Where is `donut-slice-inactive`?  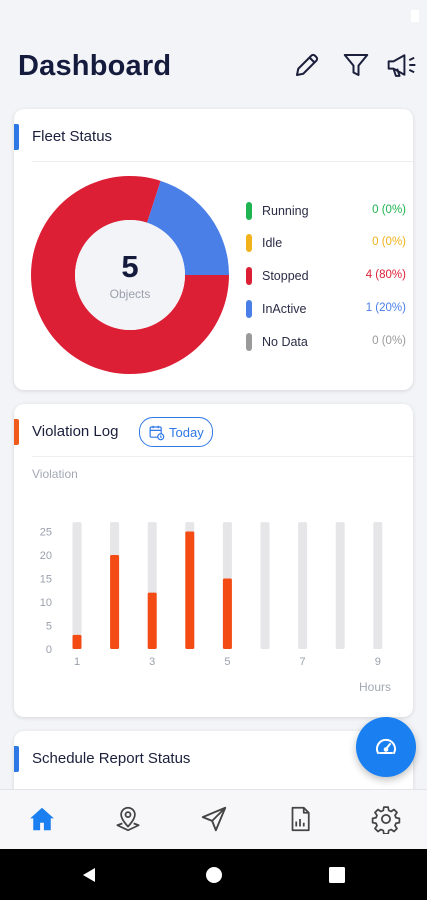 donut-slice-inactive is located at coordinates (187, 227).